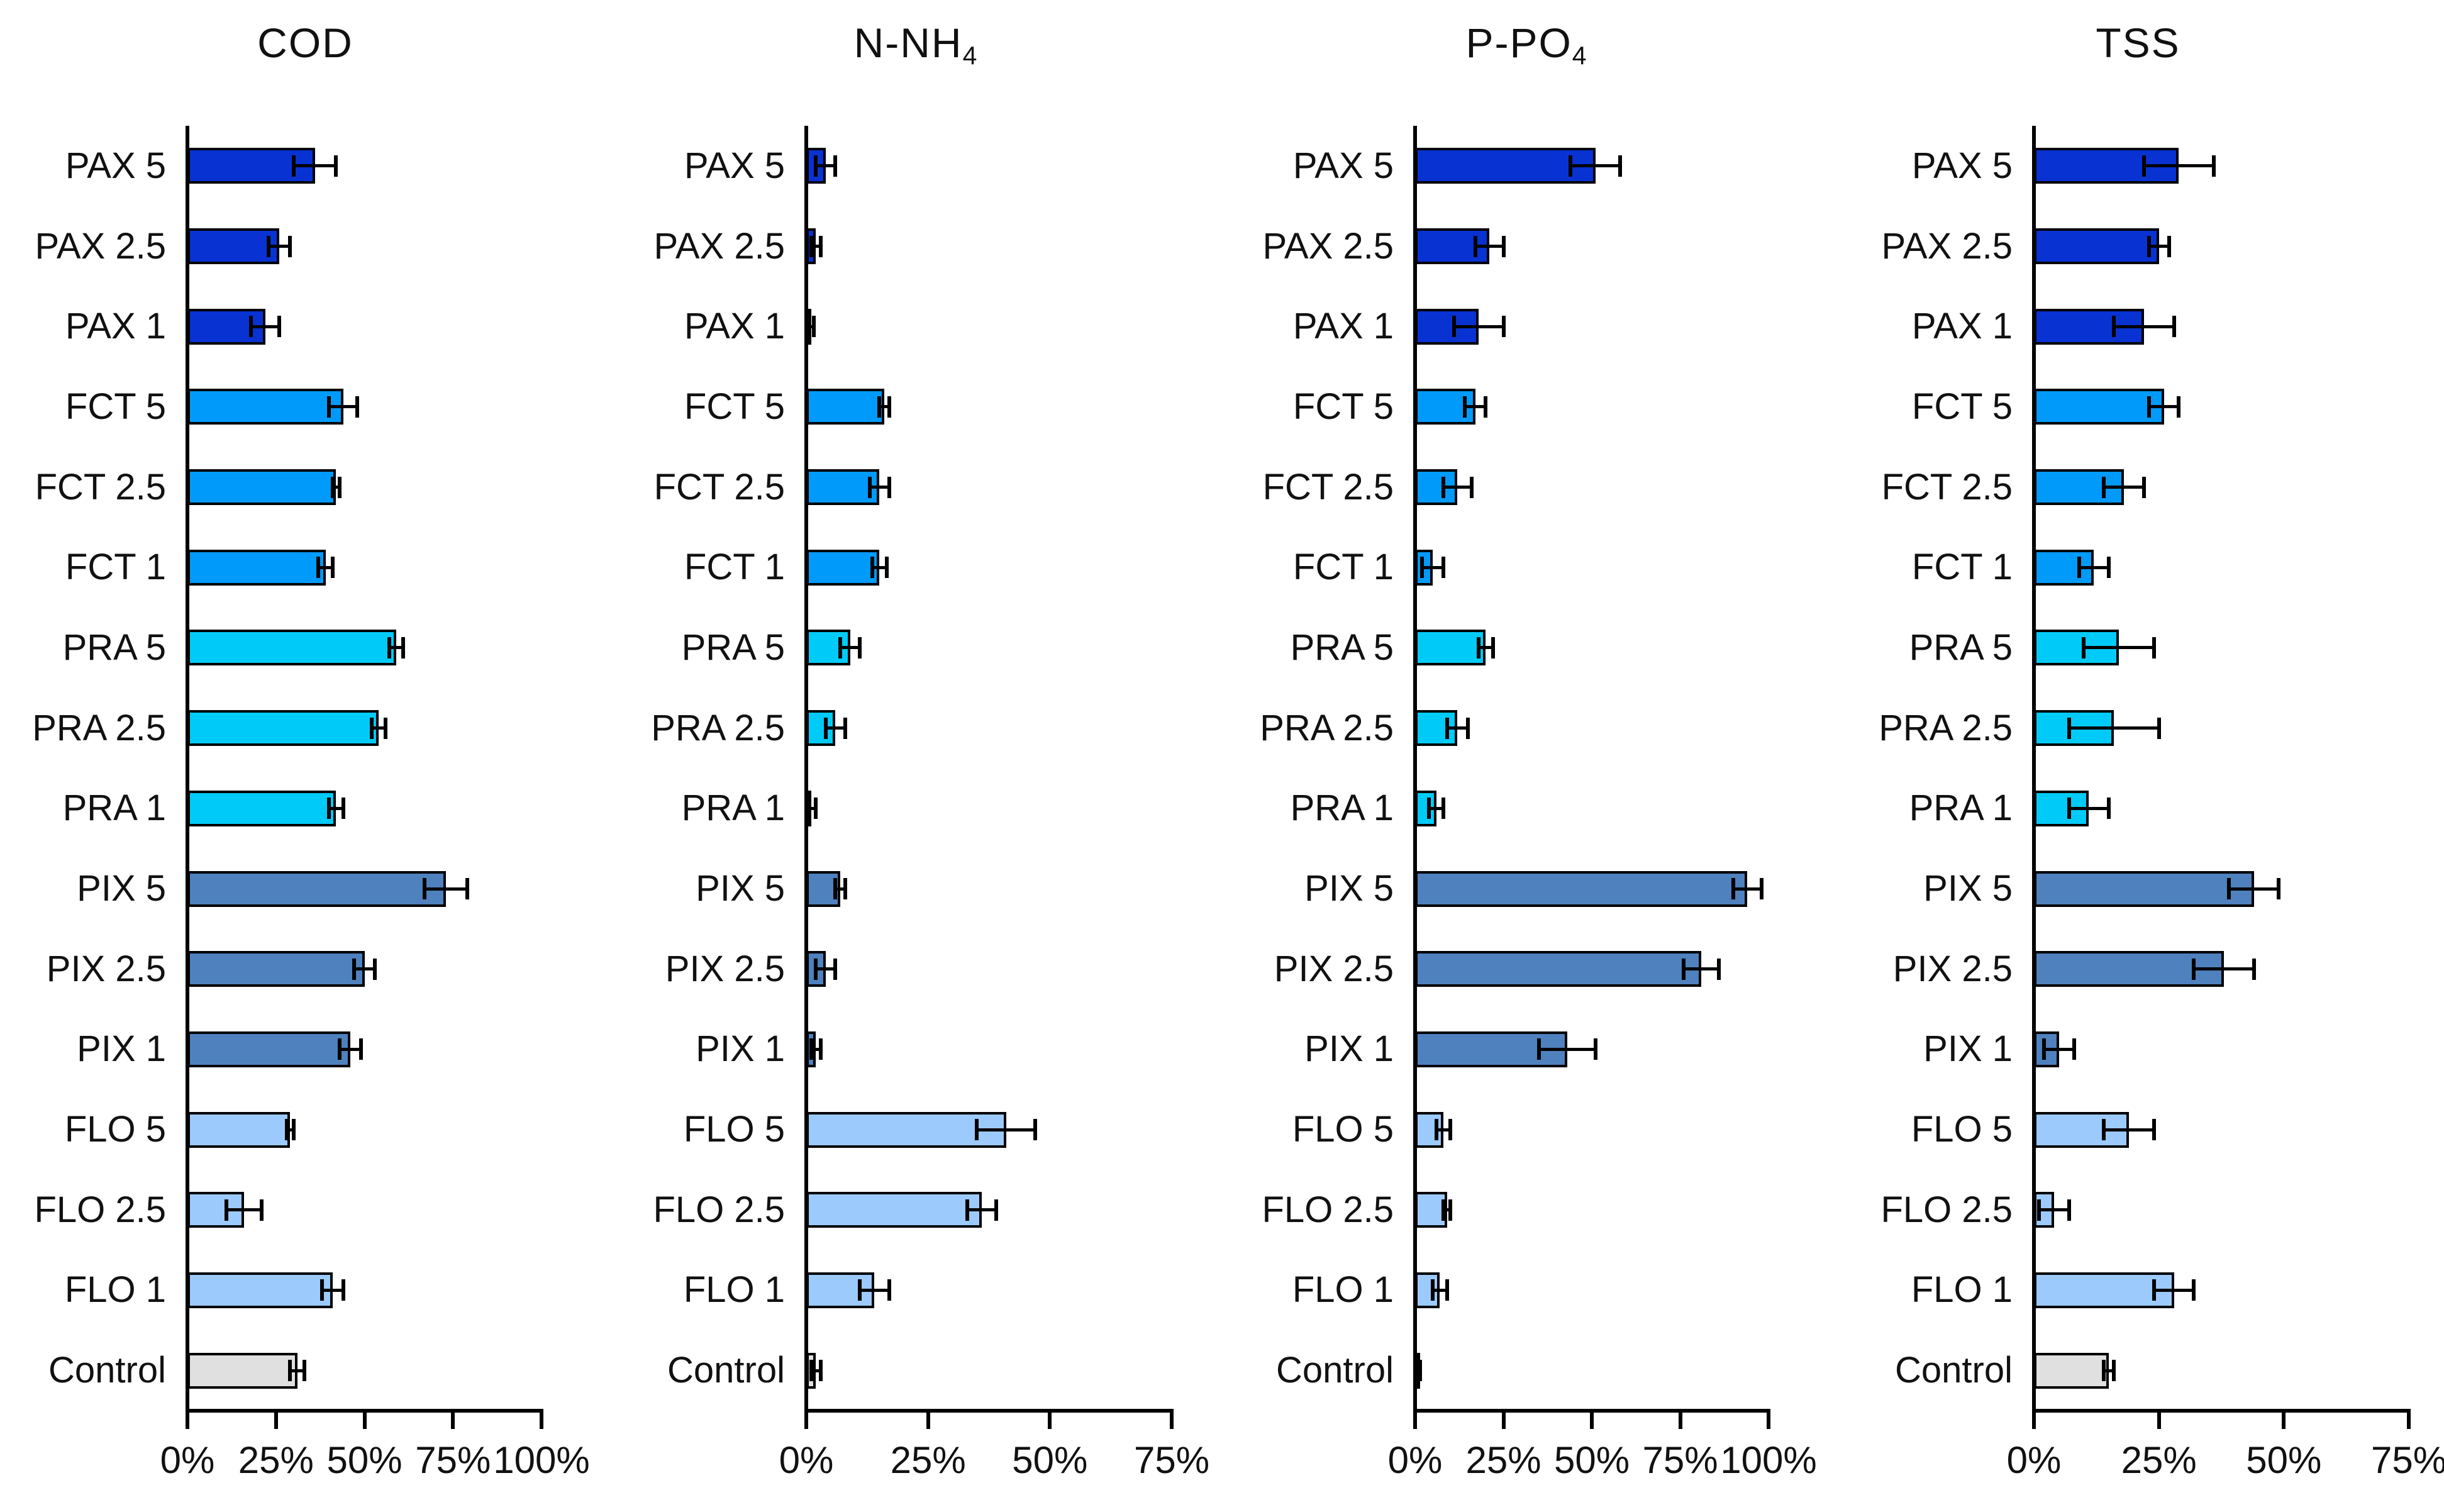  What do you see at coordinates (718, 727) in the screenshot?
I see `category-label: PRA 2.5` at bounding box center [718, 727].